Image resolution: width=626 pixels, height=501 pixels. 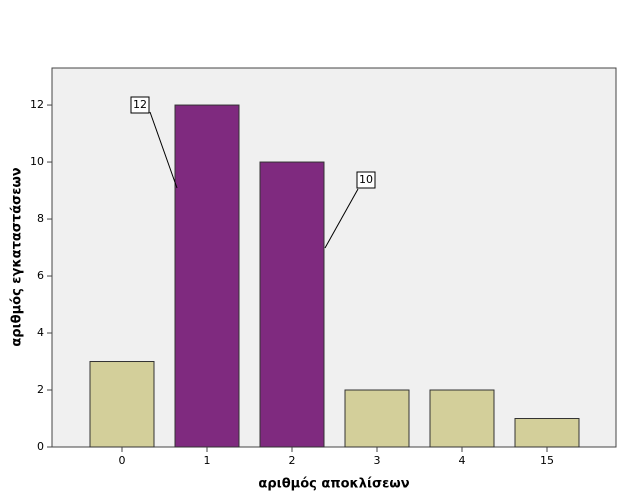 I want to click on x-tick-label: 0, so click(x=122, y=460).